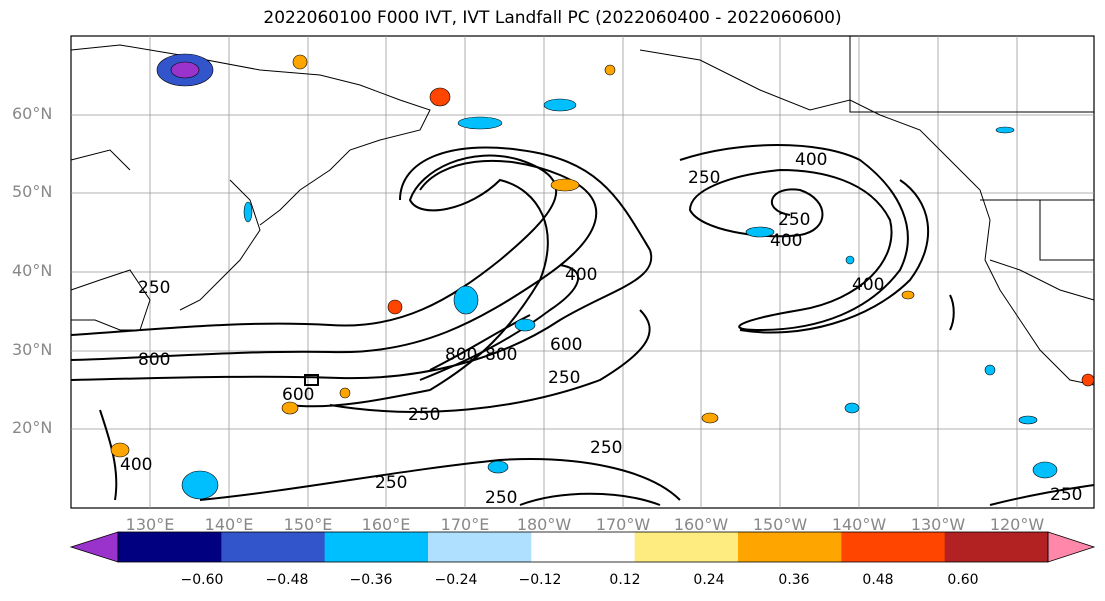  Describe the element at coordinates (794, 580) in the screenshot. I see `colorbar-tick: 0.36` at that location.